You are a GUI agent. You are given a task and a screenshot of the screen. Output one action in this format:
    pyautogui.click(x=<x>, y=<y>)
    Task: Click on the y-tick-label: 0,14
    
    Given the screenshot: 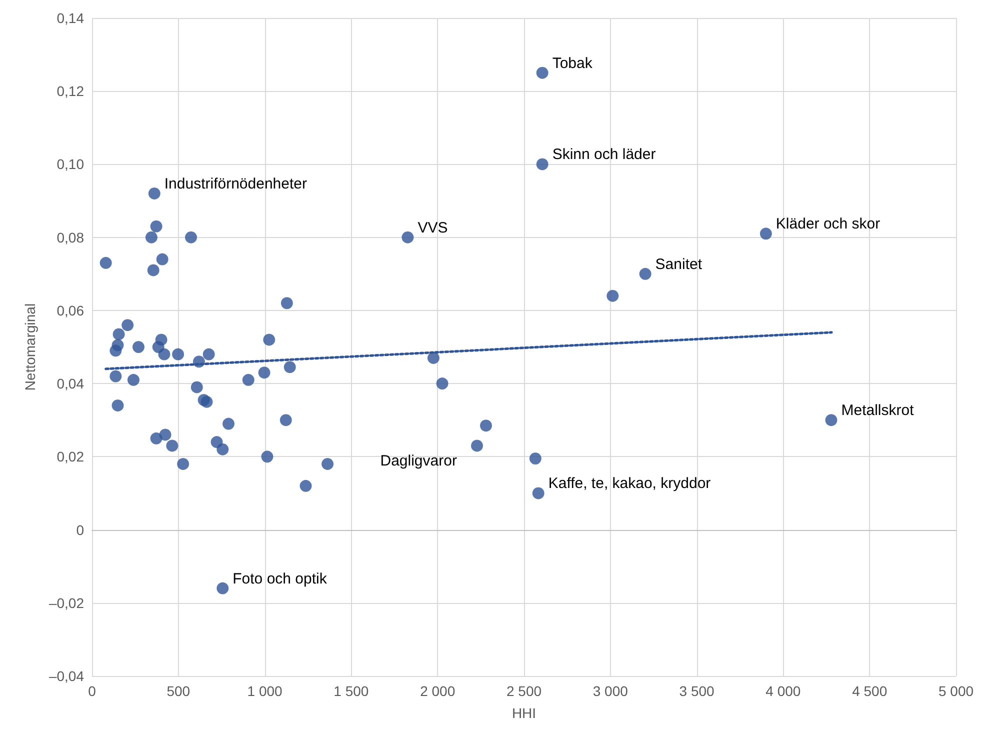 What is the action you would take?
    pyautogui.click(x=70, y=18)
    